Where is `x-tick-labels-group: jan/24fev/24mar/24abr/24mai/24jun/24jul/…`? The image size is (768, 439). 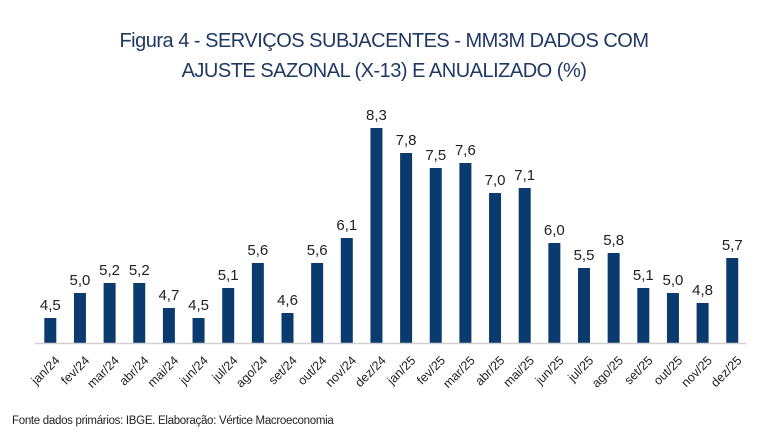
x-tick-labels-group: jan/24fev/24mar/24abr/24mai/24jun/24jul/… is located at coordinates (386, 371).